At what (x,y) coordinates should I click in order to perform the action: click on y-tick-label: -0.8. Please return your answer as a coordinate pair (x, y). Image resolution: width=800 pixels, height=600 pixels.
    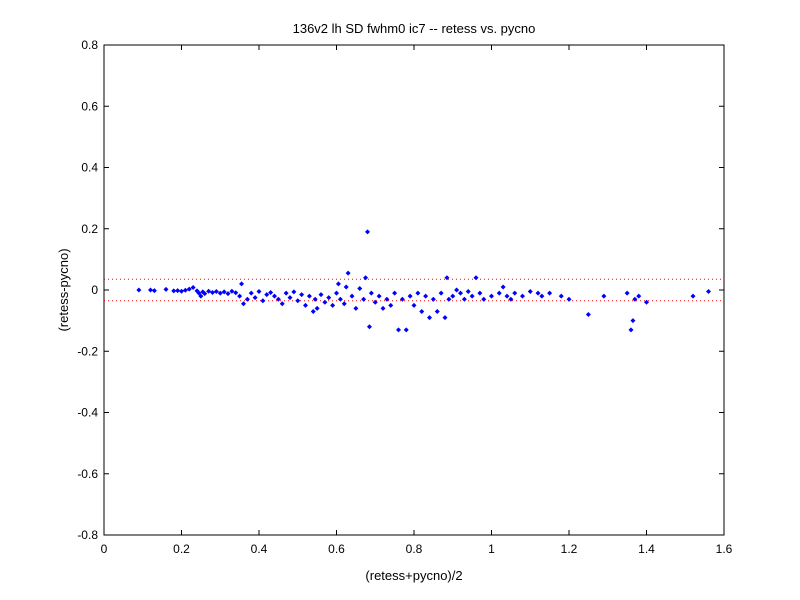
    Looking at the image, I should click on (87, 535).